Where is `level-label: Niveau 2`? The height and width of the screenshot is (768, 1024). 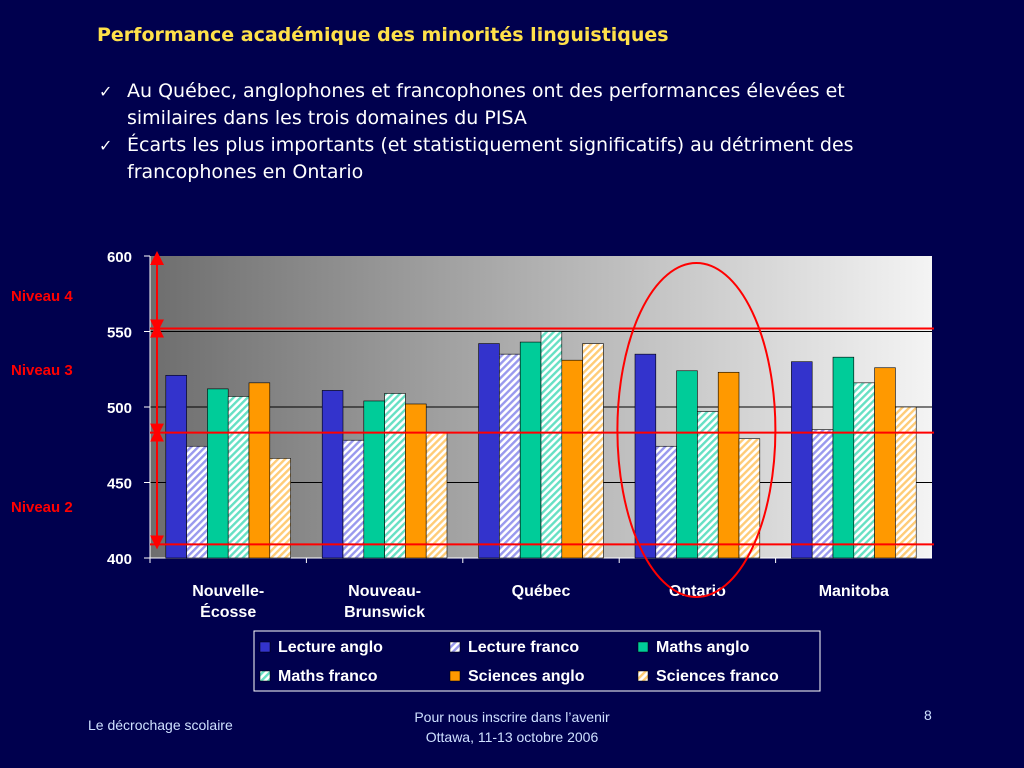 level-label: Niveau 2 is located at coordinates (42, 507).